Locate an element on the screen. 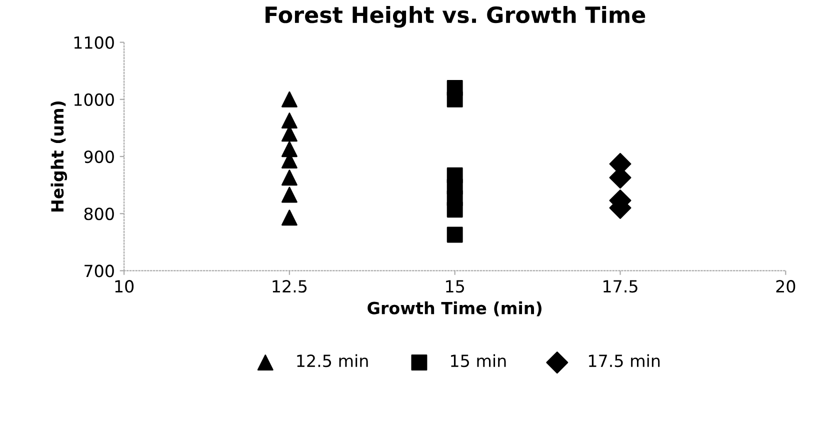 The height and width of the screenshot is (423, 827). x-tick-label: 12.5 is located at coordinates (289, 286).